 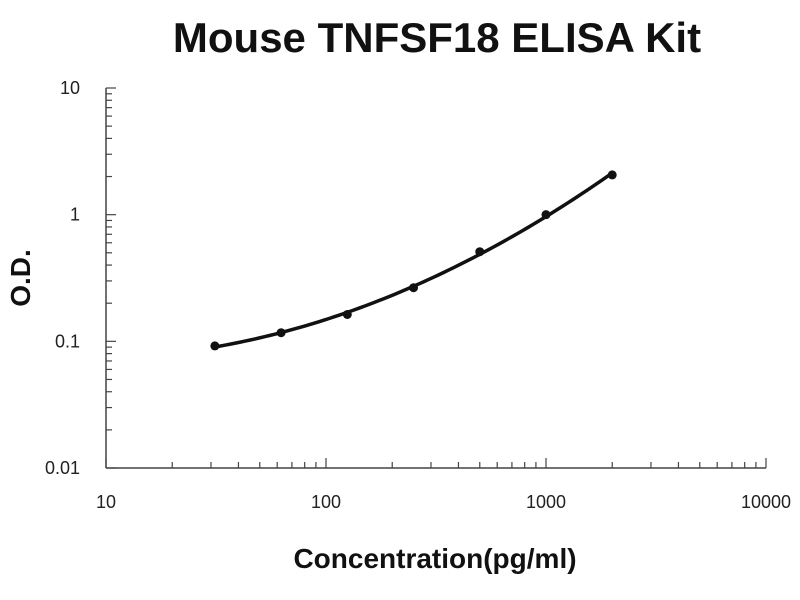 I want to click on x-tick-label: 1000, so click(x=546, y=502).